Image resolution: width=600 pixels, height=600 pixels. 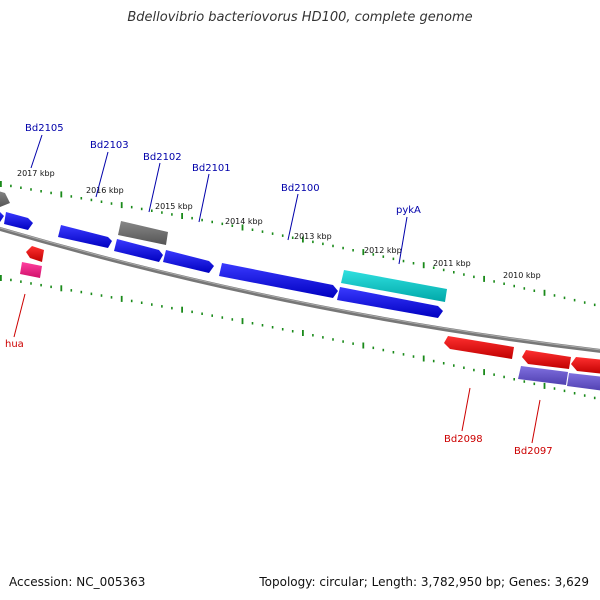 What do you see at coordinates (408, 210) in the screenshot?
I see `gene-label: pykA` at bounding box center [408, 210].